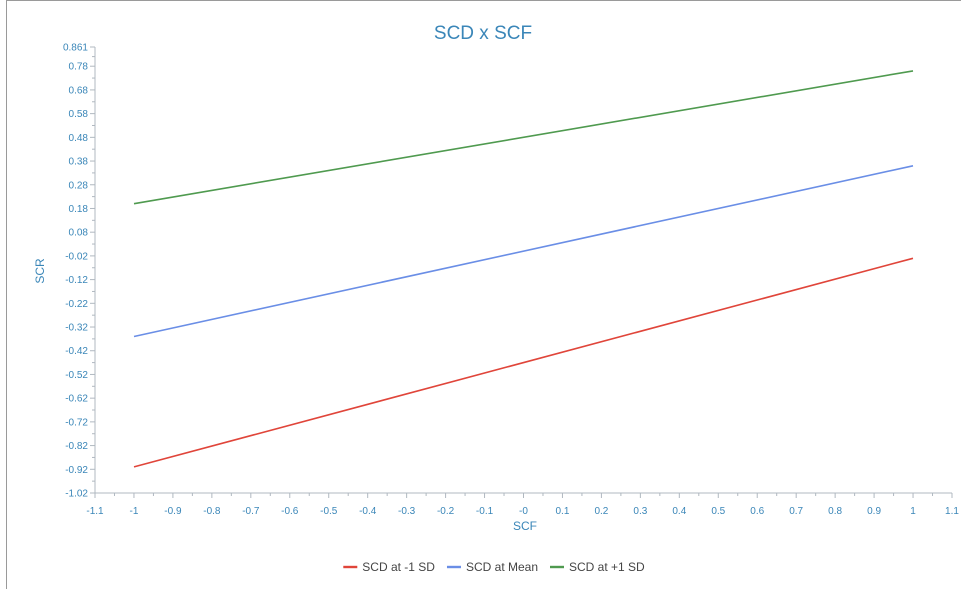 The width and height of the screenshot is (961, 589). I want to click on x-tick-label: -1.1, so click(95, 511).